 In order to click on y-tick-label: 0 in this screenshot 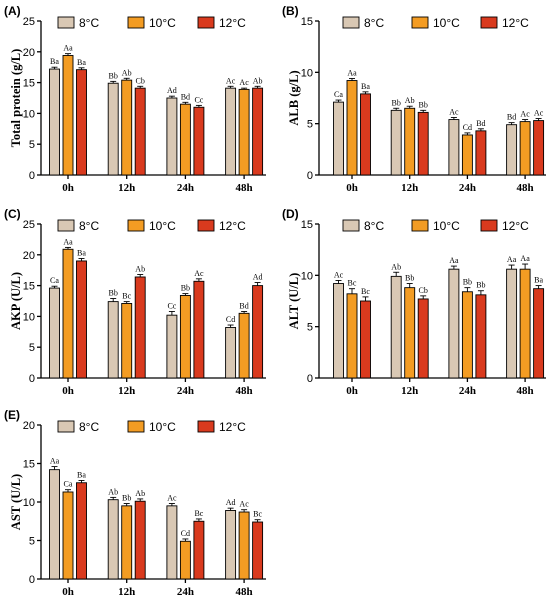, I will do `click(310, 379)`.